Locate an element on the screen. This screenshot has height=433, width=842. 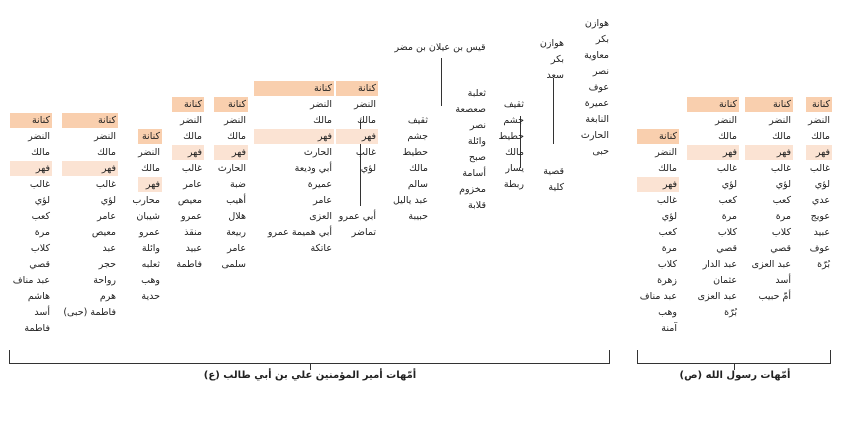
ancestor-name-cell: العزى is located at coordinates (320, 216).